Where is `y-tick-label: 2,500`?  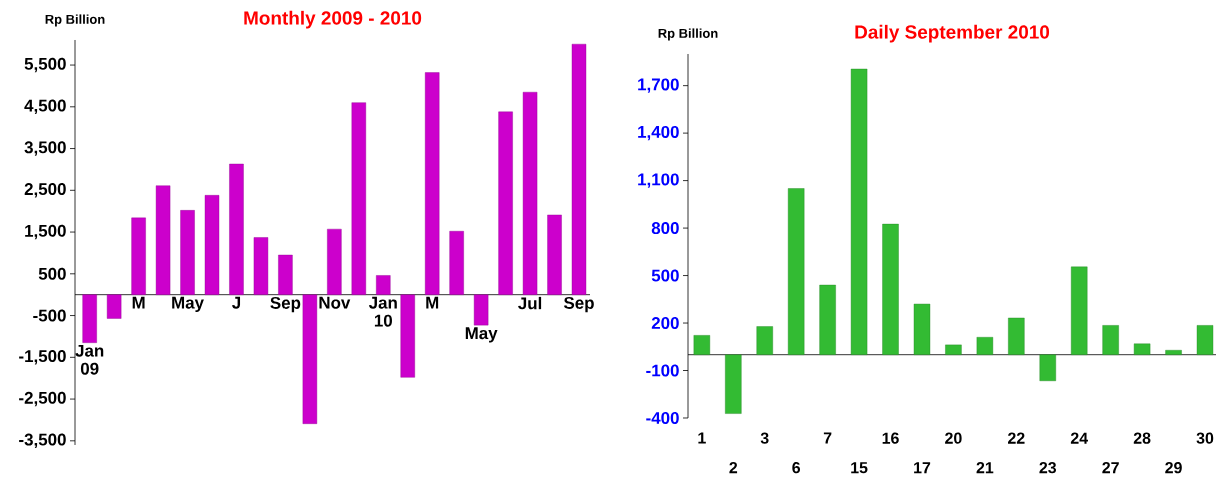
y-tick-label: 2,500 is located at coordinates (45, 190).